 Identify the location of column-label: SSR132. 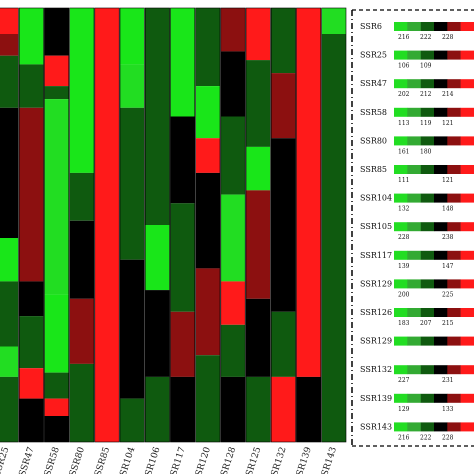
(278, 460).